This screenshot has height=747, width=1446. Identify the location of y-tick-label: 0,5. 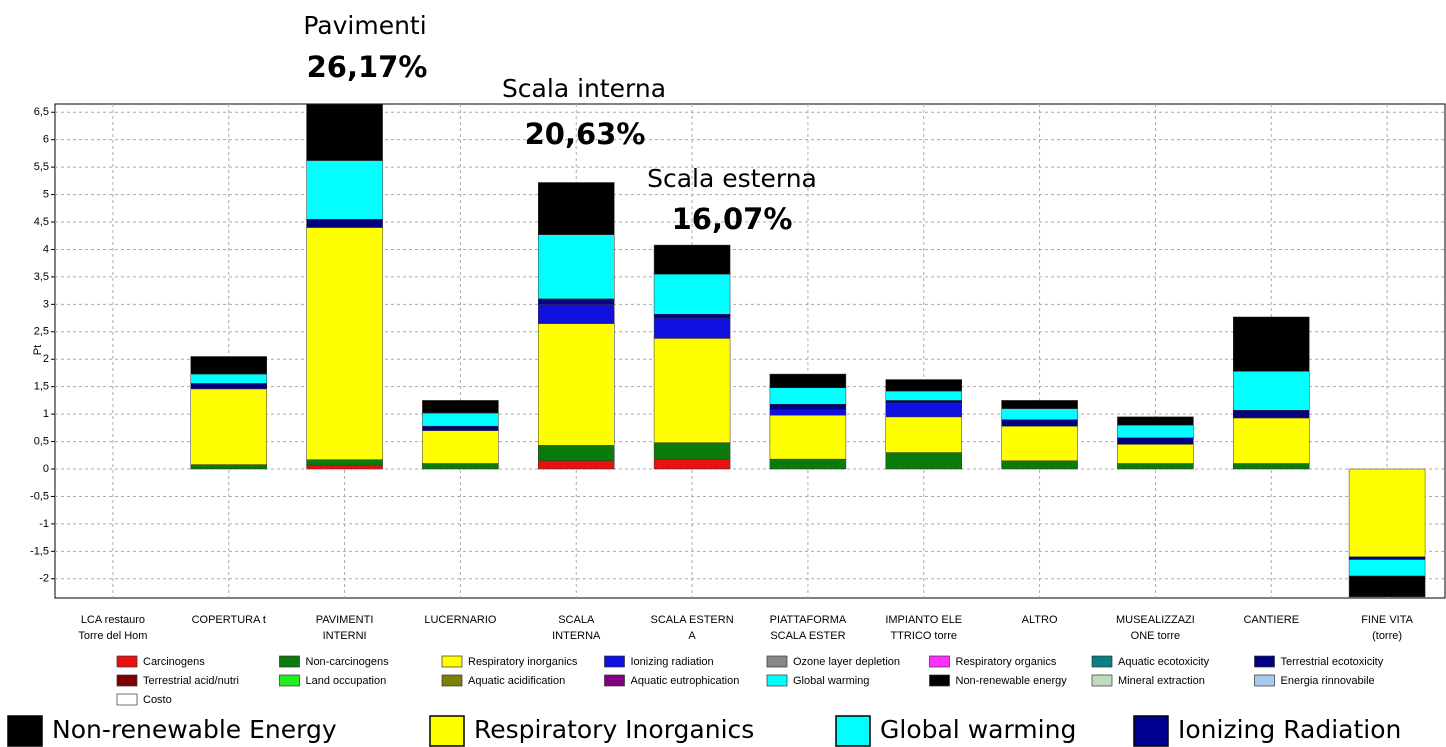
(41, 441).